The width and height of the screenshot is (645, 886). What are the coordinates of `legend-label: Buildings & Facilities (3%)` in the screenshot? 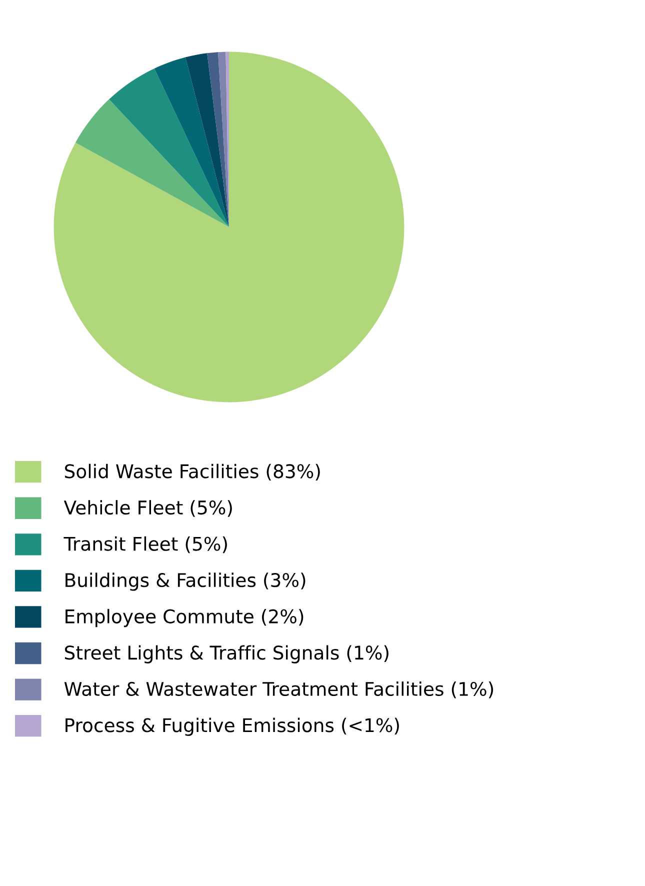 It's located at (186, 581).